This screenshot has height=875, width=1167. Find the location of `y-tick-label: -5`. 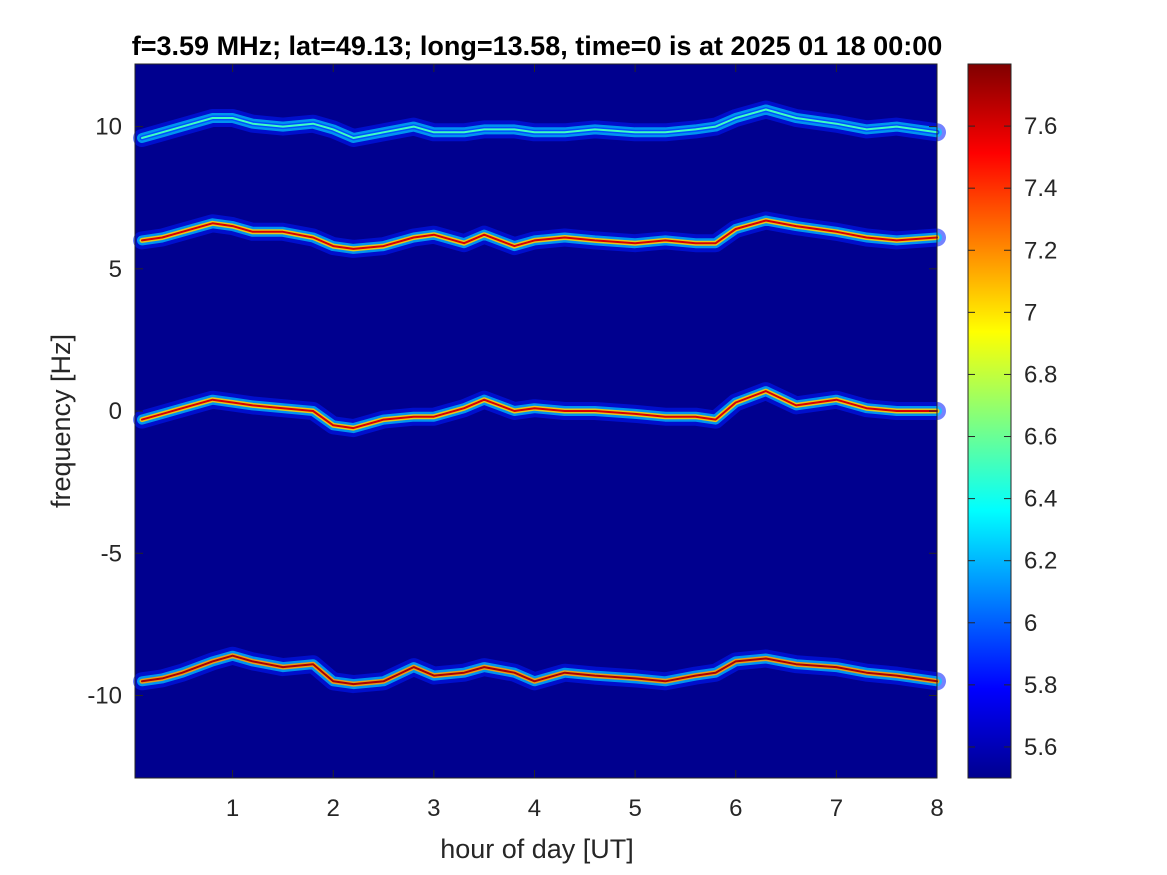

y-tick-label: -5 is located at coordinates (111, 553).